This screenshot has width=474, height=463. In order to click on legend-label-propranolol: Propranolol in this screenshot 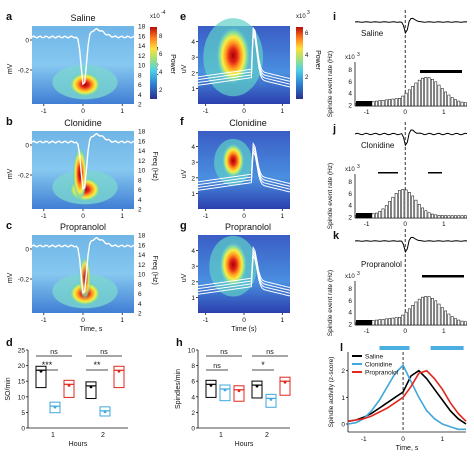, I will do `click(382, 373)`.